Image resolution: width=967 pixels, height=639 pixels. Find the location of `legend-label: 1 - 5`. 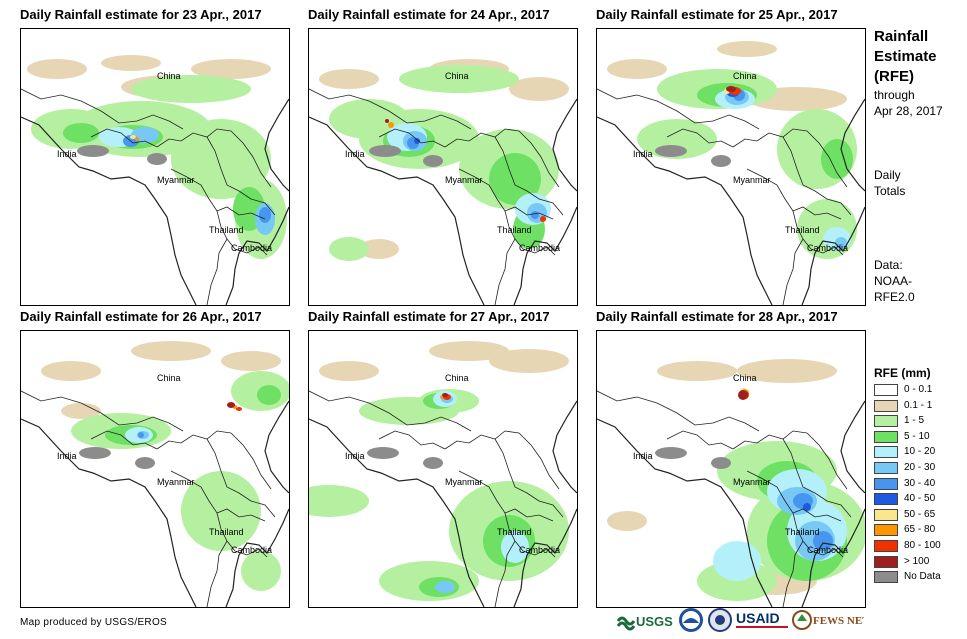

legend-label: 1 - 5 is located at coordinates (914, 421).